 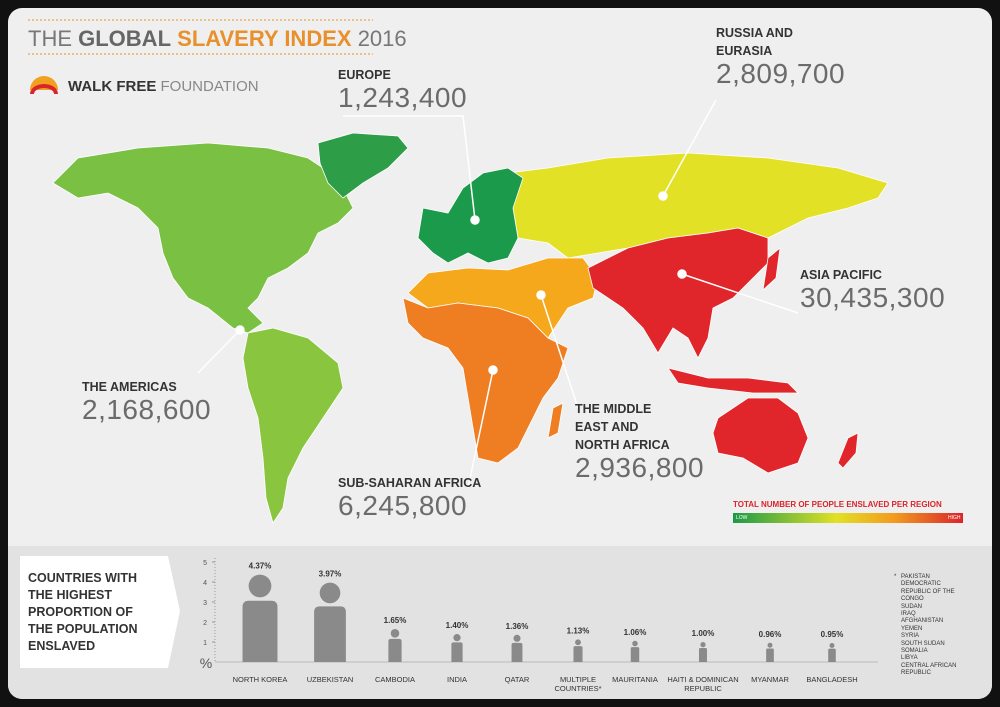 What do you see at coordinates (909, 658) in the screenshot?
I see `footnote-country: LIBYA` at bounding box center [909, 658].